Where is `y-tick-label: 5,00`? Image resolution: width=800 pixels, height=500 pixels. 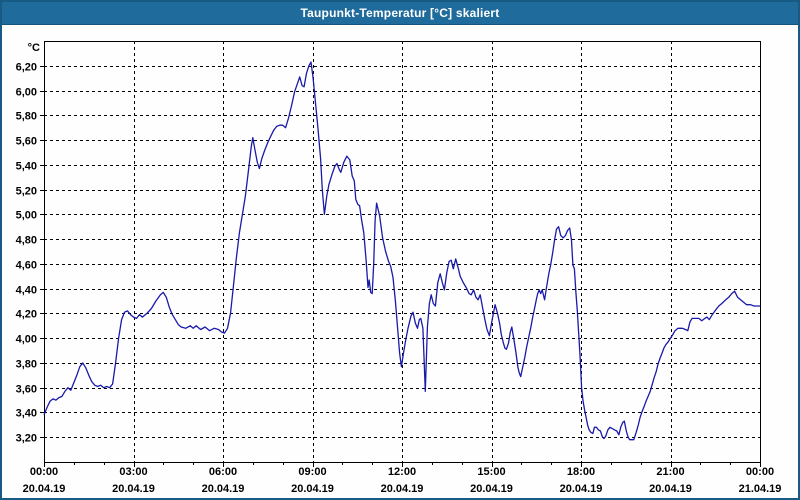 y-tick-label: 5,00 is located at coordinates (26, 216).